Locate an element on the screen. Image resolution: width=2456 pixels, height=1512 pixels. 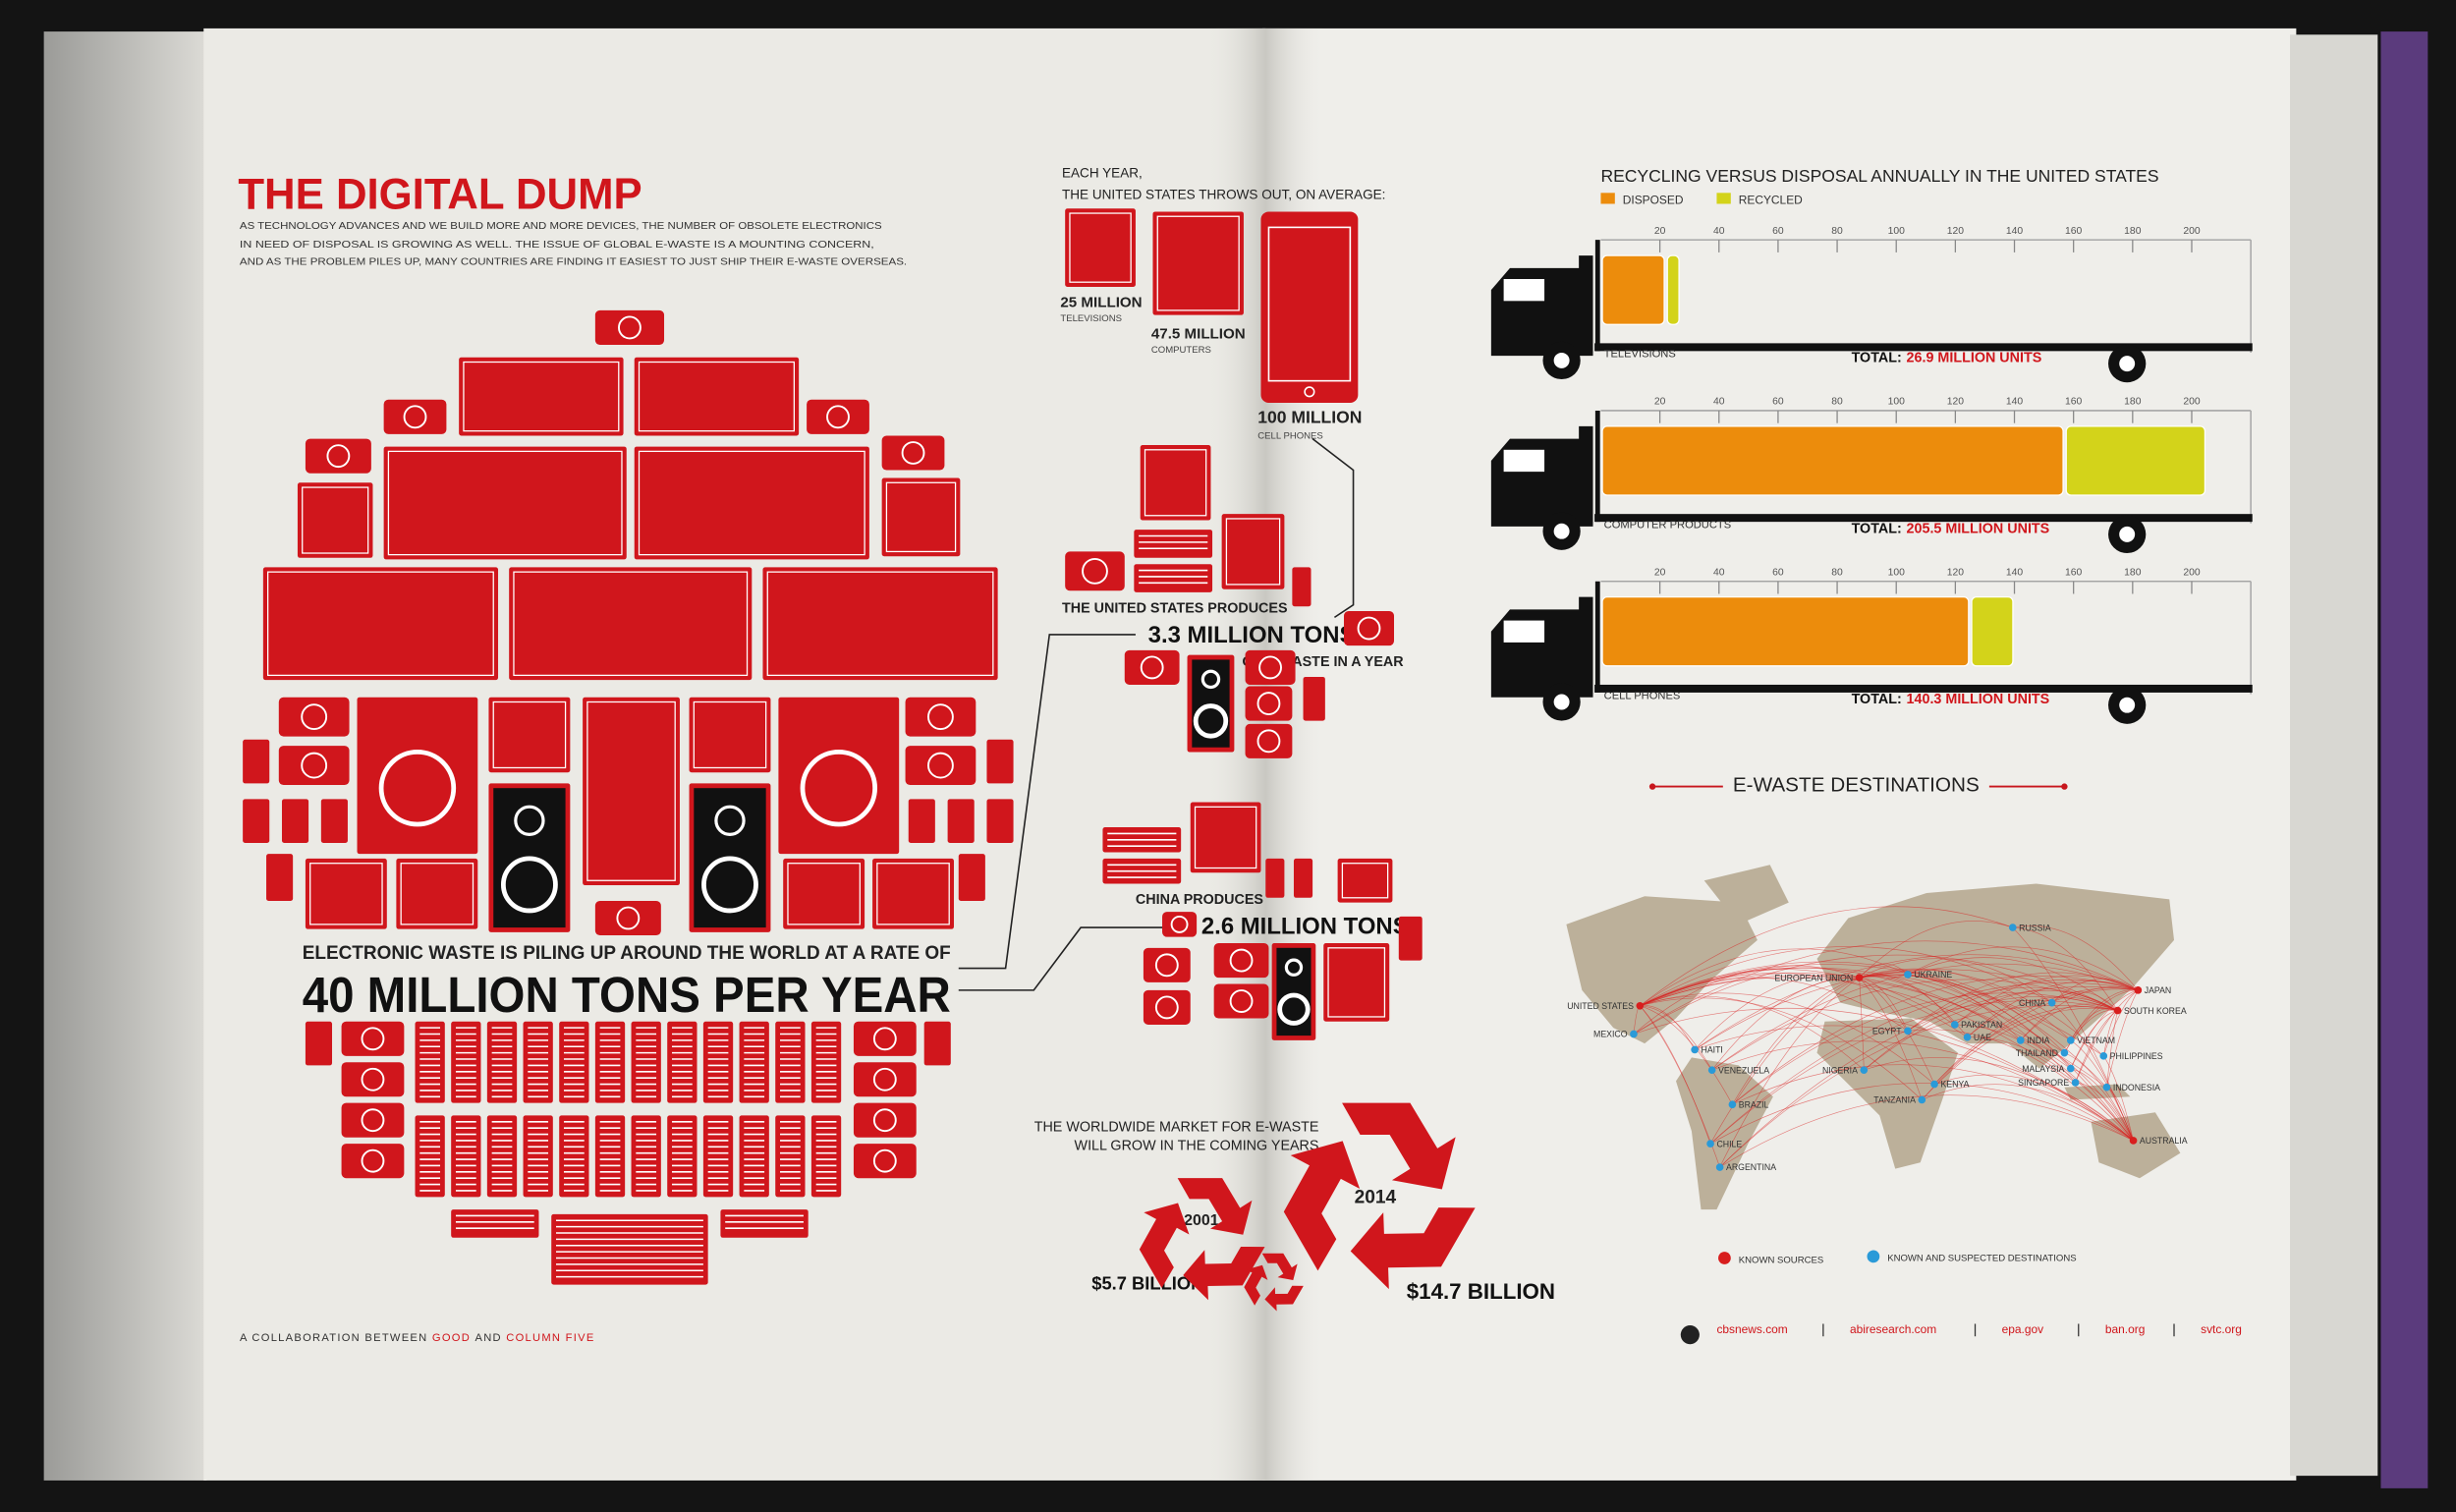
source-link: epa.gov is located at coordinates (2023, 1329).